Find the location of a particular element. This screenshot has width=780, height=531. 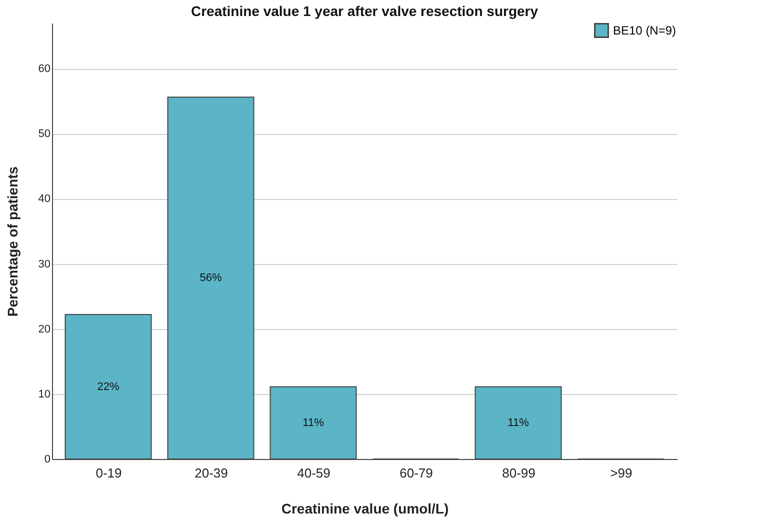

x-tick-label: 40-59 is located at coordinates (313, 473).